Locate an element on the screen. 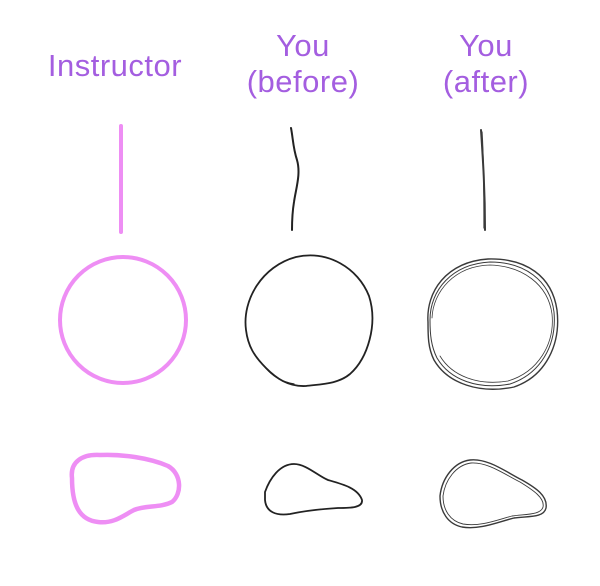  instructor-drawings is located at coordinates (123, 324).